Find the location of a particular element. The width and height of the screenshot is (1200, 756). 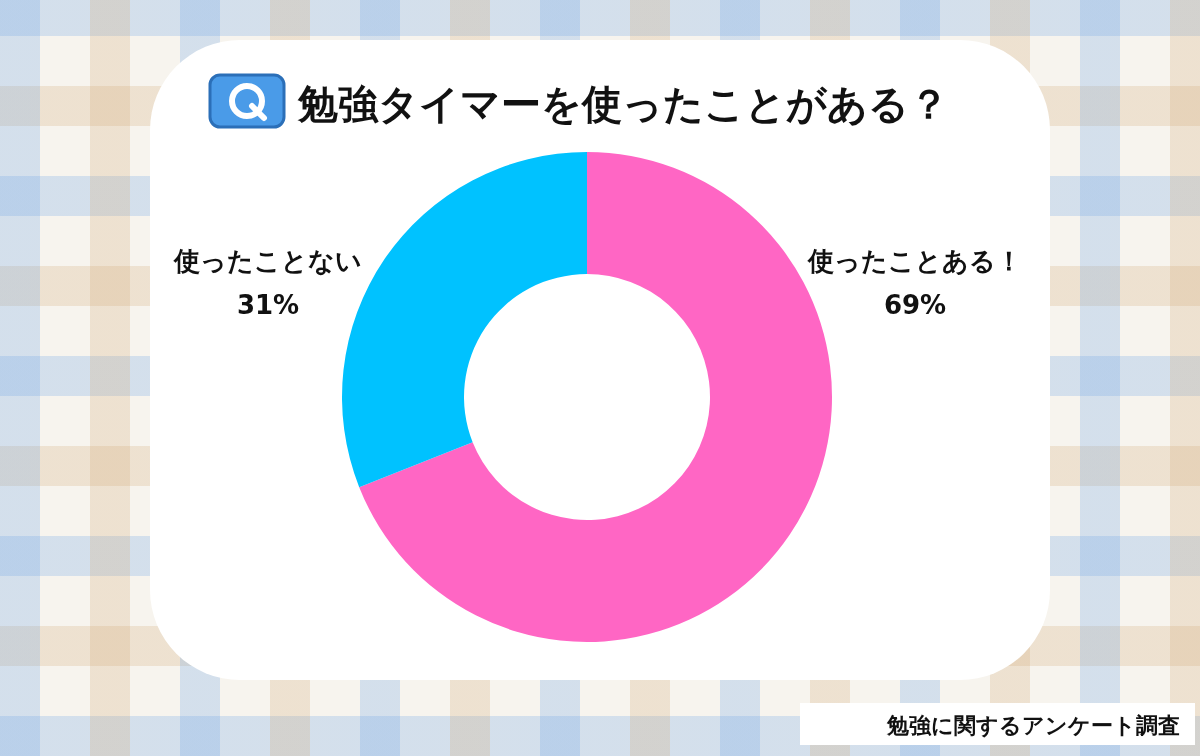

text: 勉強に関するアンケート調査 is located at coordinates (1033, 725).